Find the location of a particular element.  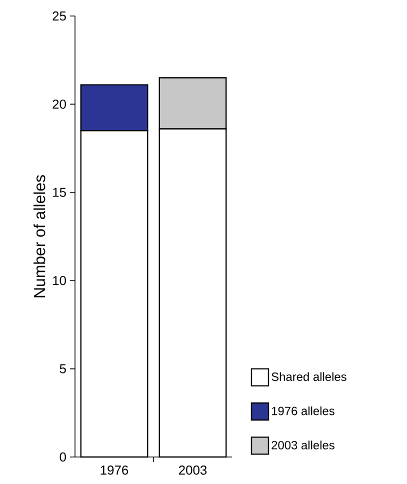

y-axis-title: Number of alleles is located at coordinates (40, 236).